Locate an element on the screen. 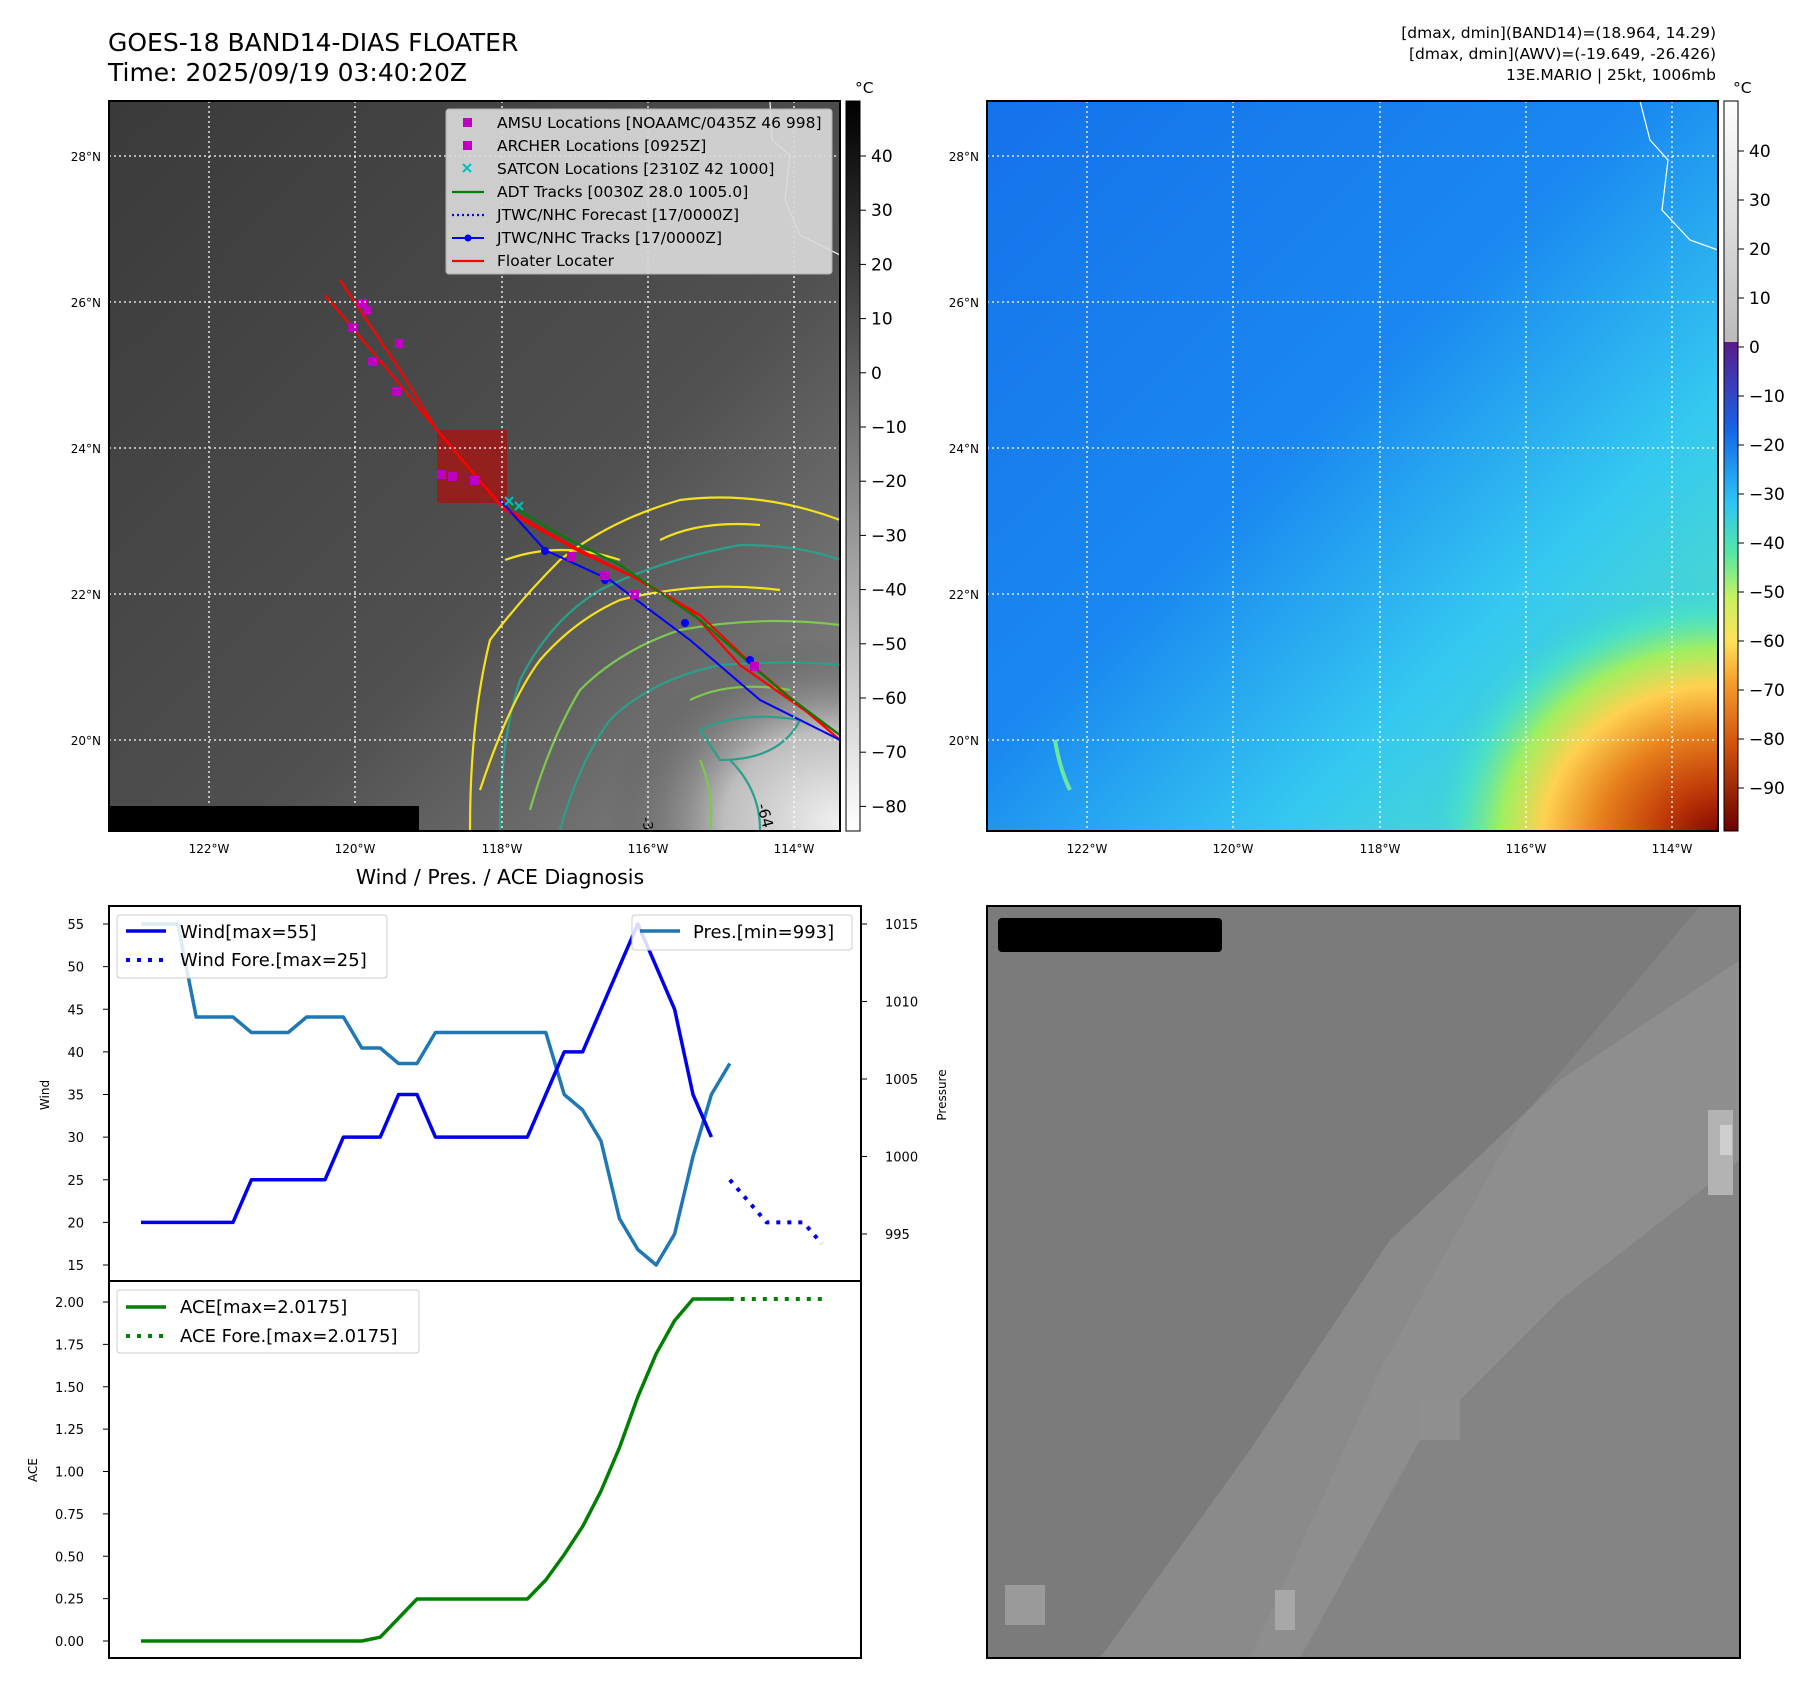 Image resolution: width=1801 pixels, height=1690 pixels. colorbar-tick-label: −60 is located at coordinates (889, 699).